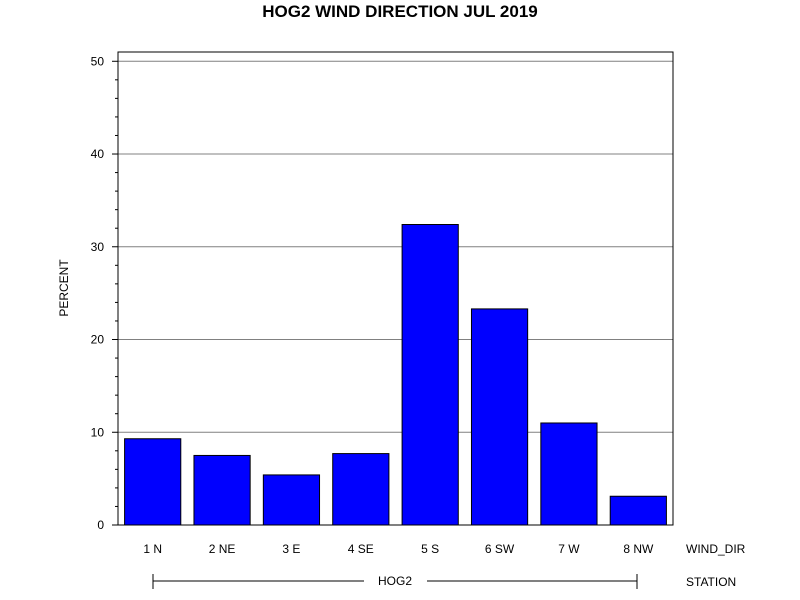 The image size is (800, 600). What do you see at coordinates (395, 581) in the screenshot?
I see `group-label: HOG2` at bounding box center [395, 581].